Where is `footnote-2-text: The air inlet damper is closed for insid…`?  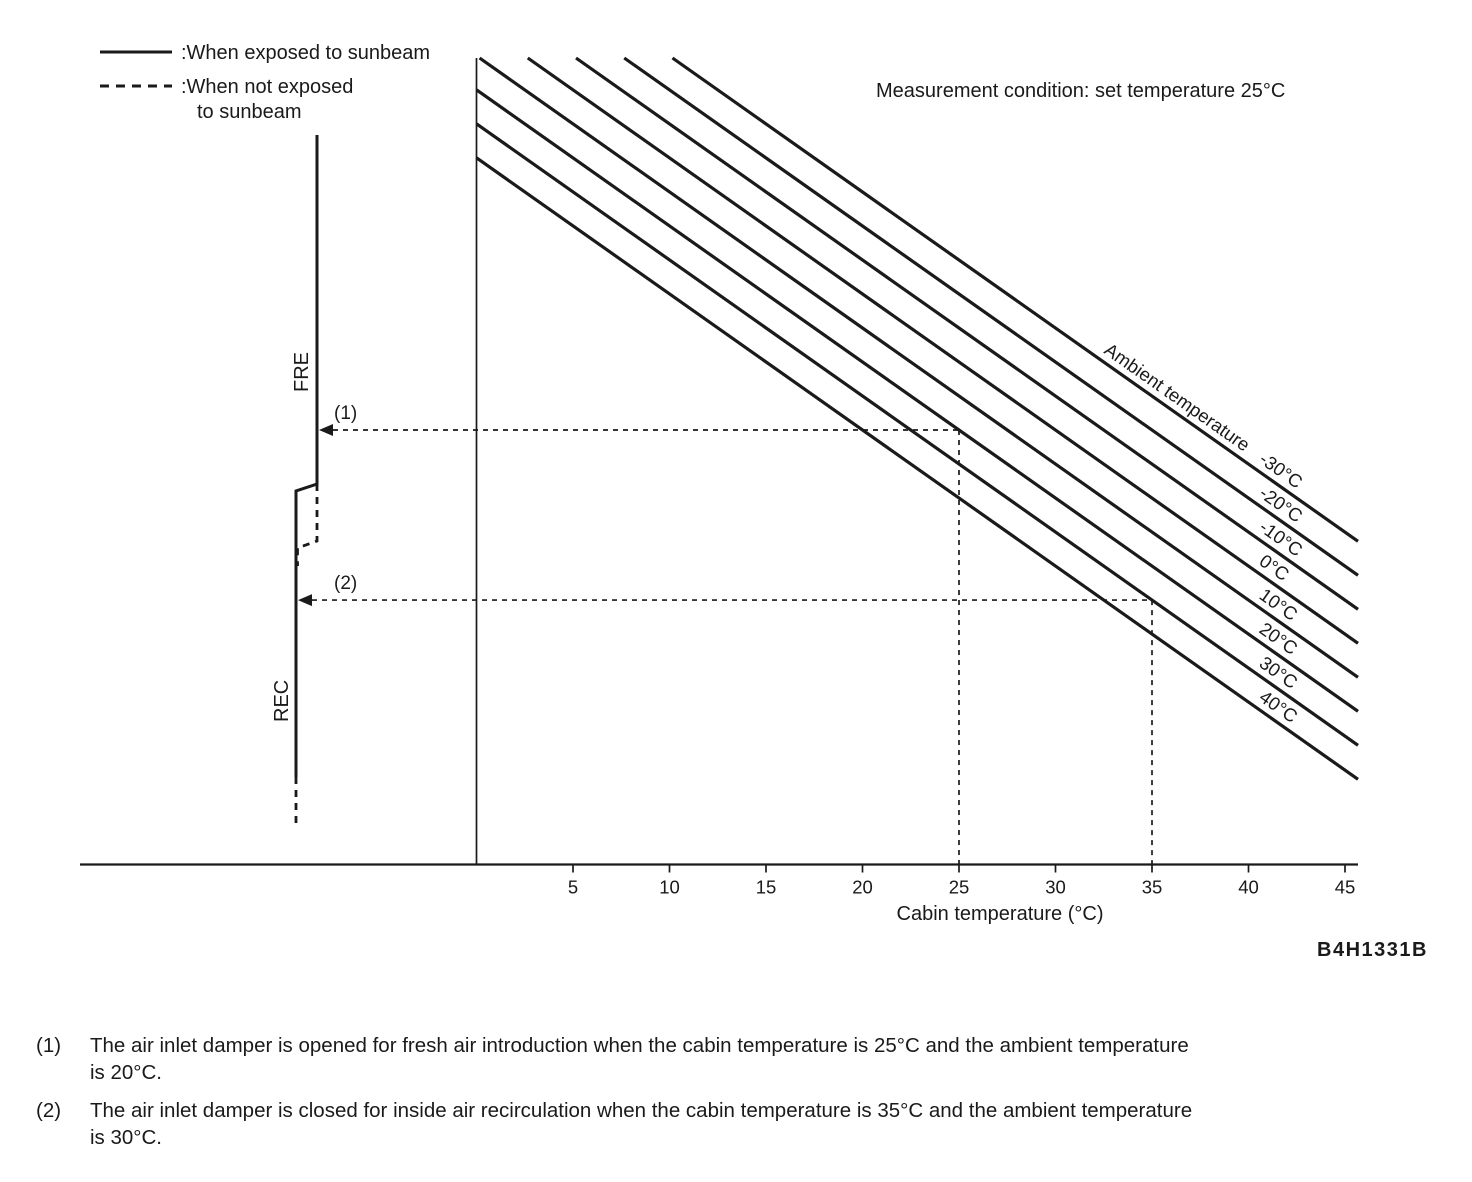 footnote-2-text: The air inlet damper is closed for insid… is located at coordinates (641, 1124).